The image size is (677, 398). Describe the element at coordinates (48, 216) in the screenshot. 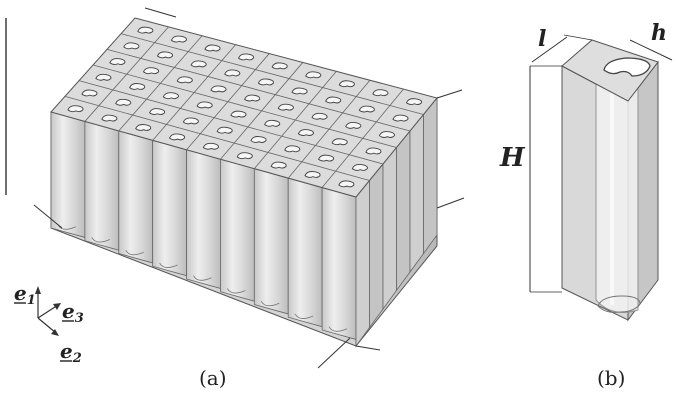

I see `guide-line-left` at that location.